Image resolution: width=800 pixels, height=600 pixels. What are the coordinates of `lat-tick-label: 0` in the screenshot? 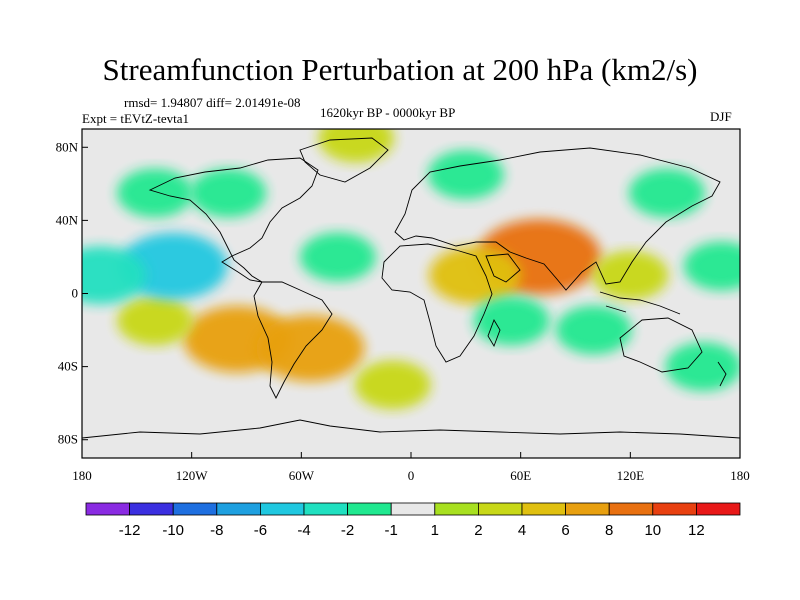 It's located at (75, 293).